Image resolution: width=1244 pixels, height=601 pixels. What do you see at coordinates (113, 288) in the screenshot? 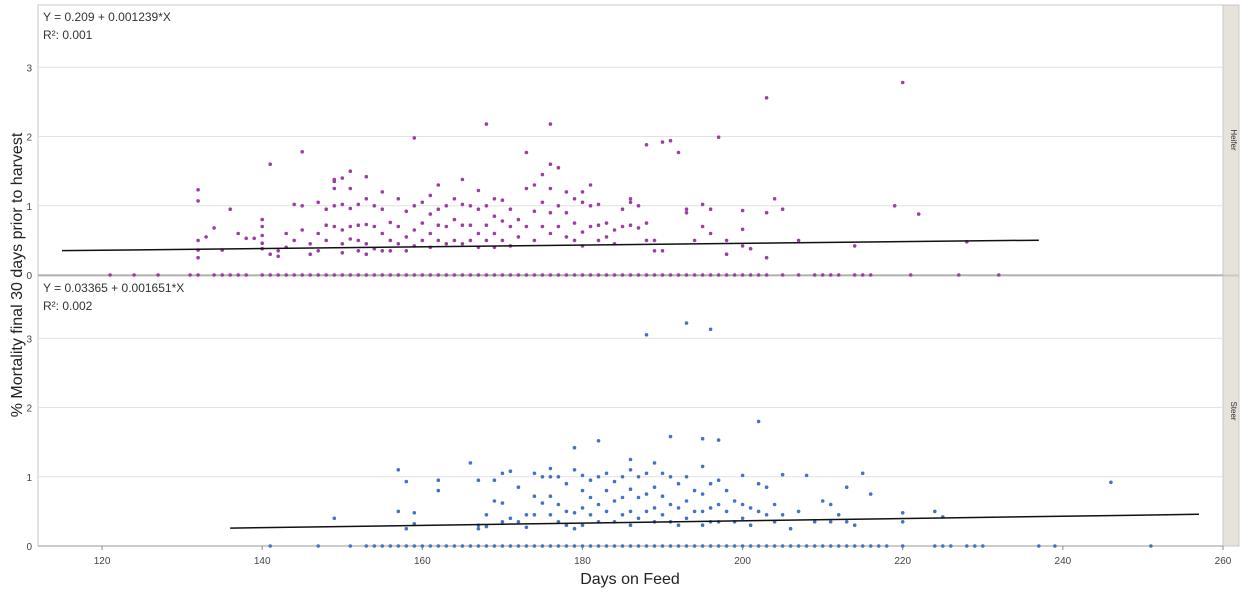
I see `steer-equation: Y = 0.03365 + 0.001651*X` at bounding box center [113, 288].